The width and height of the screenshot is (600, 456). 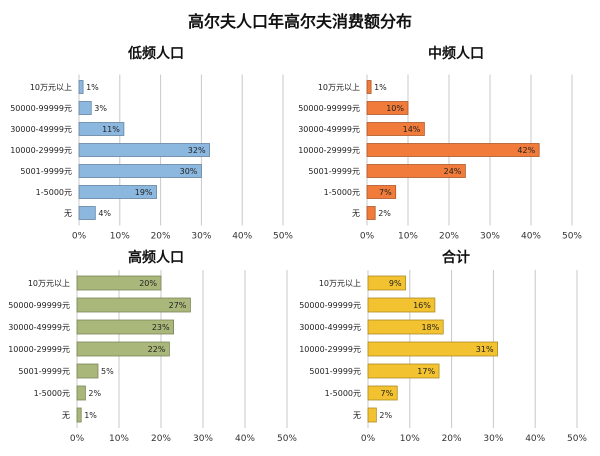 I want to click on data-label: 4%, so click(x=104, y=213).